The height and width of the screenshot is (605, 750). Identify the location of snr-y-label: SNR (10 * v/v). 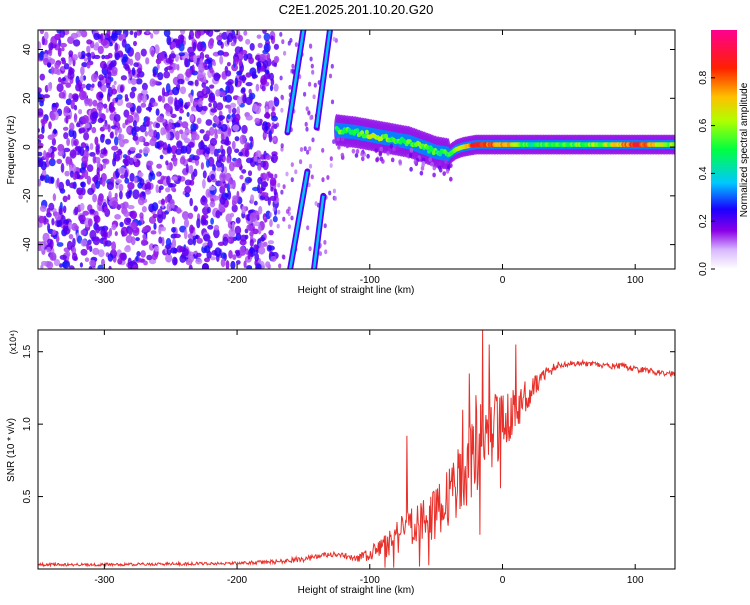
(11, 450).